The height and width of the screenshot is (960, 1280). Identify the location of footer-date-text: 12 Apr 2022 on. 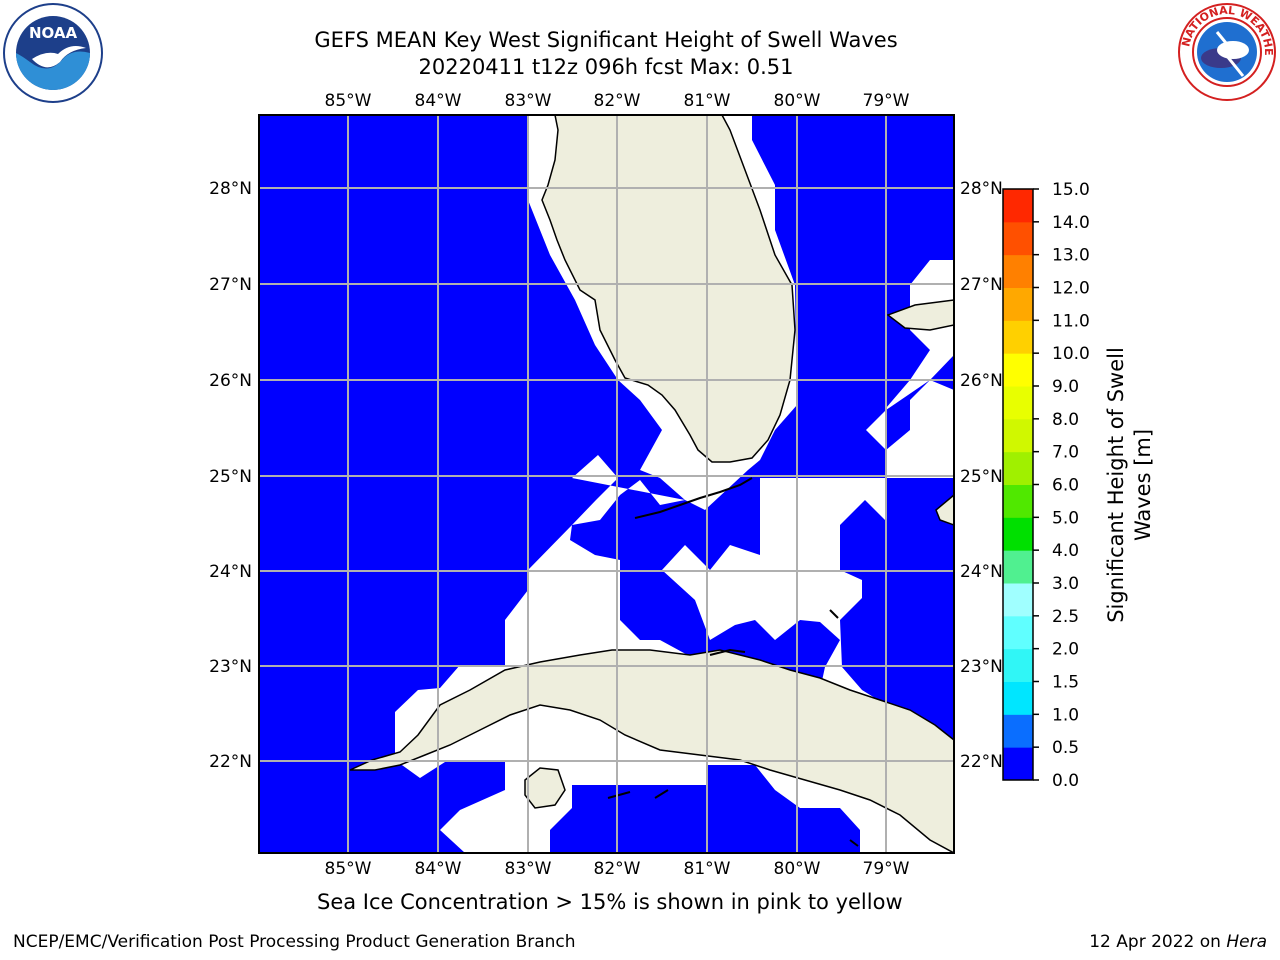
(1158, 942).